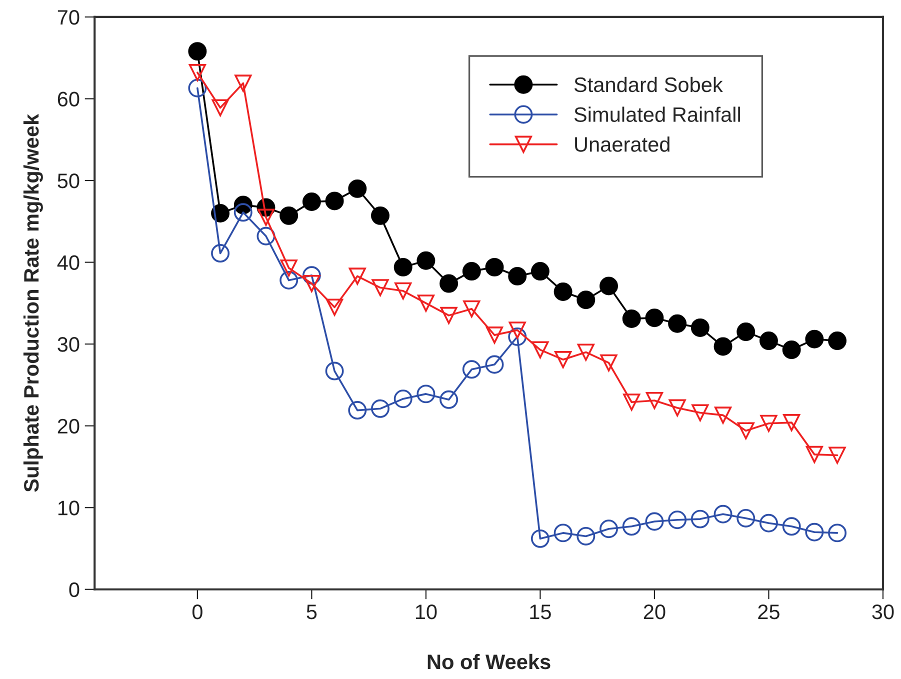 This screenshot has width=901, height=679. Describe the element at coordinates (769, 612) in the screenshot. I see `x-tick-label: 25` at that location.